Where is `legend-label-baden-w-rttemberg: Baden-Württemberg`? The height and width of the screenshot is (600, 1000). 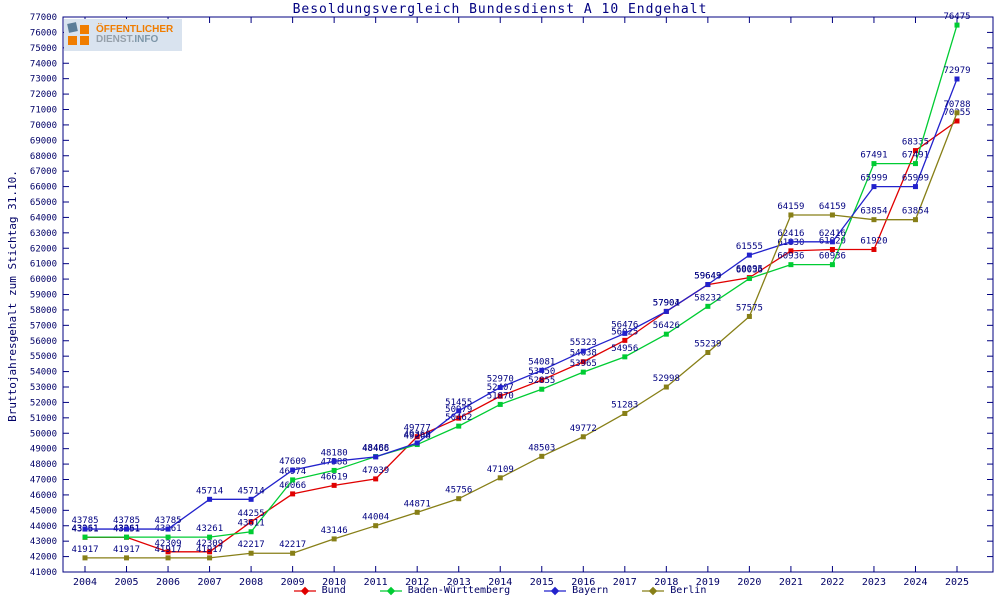 legend-label-baden-w-rttemberg: Baden-Württemberg is located at coordinates (459, 590).